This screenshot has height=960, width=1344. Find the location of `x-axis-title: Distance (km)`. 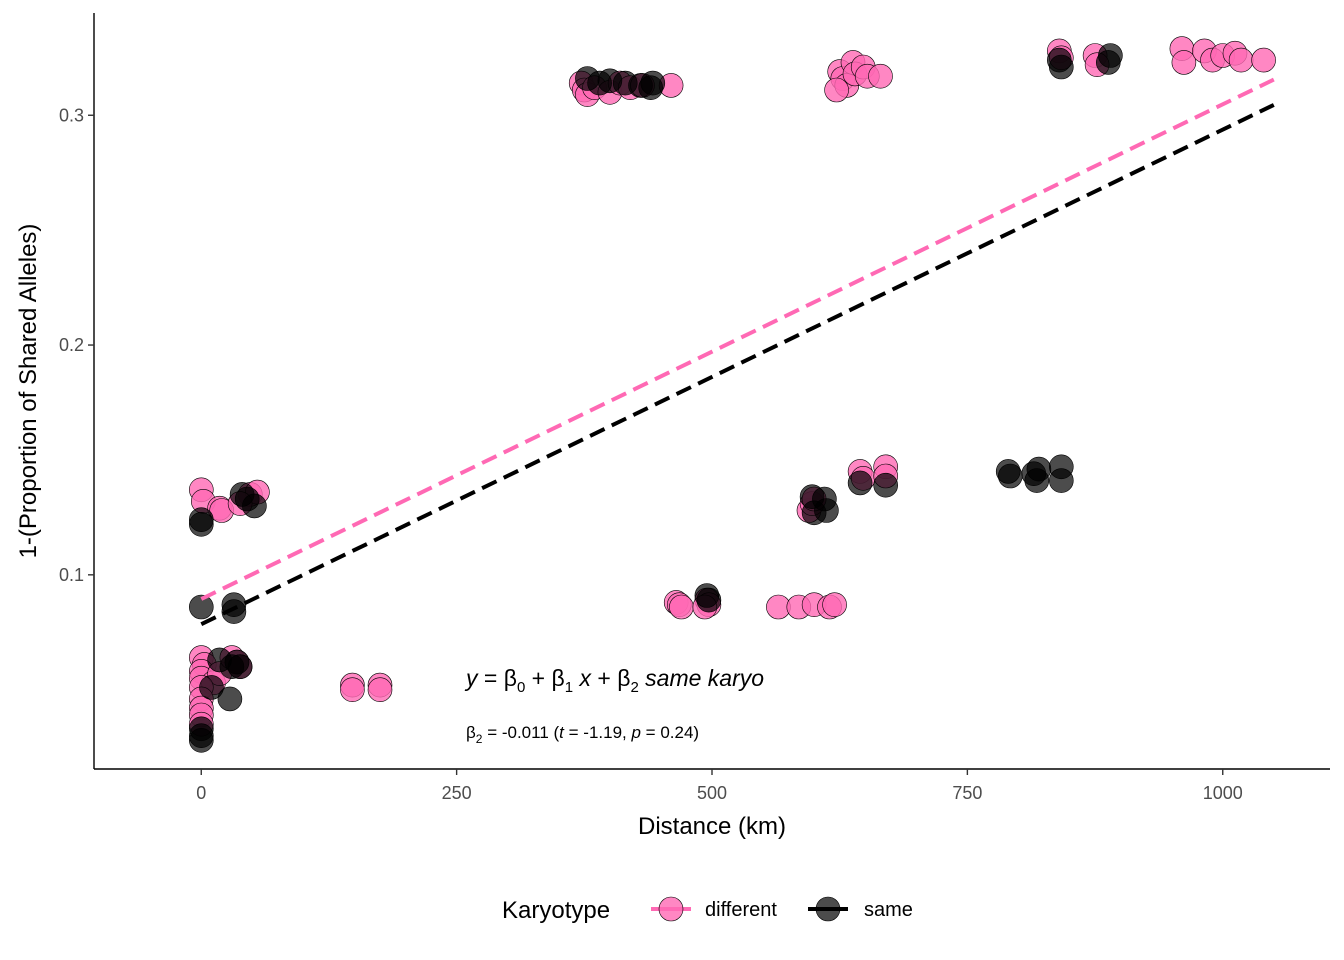

x-axis-title: Distance (km) is located at coordinates (712, 826).